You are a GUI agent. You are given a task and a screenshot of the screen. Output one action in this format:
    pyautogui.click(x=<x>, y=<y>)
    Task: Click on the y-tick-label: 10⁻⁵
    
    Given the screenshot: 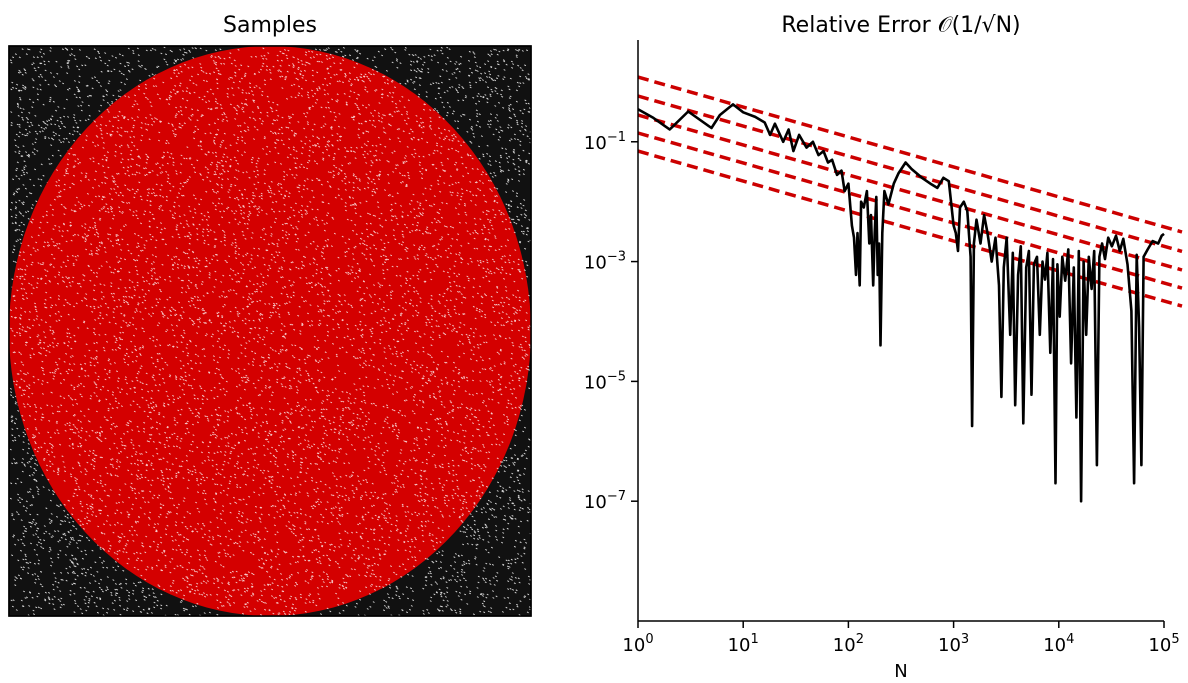 What is the action you would take?
    pyautogui.click(x=605, y=381)
    